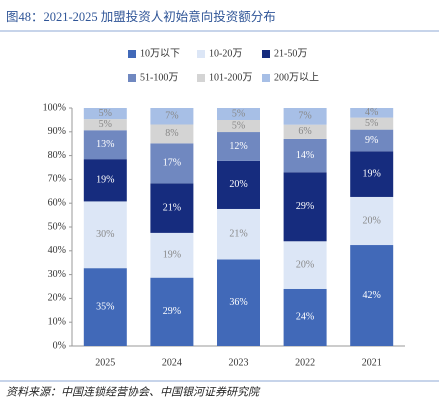  What do you see at coordinates (57, 202) in the screenshot?
I see `y-tick-label: 60%` at bounding box center [57, 202].